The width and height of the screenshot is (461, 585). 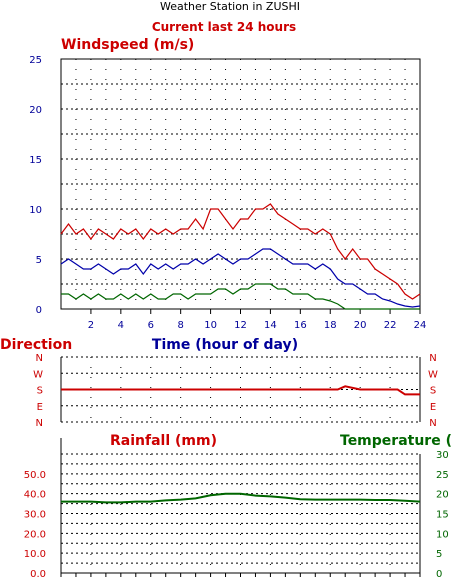 I want to click on rainfall-tick-label: 30.0, so click(x=35, y=515).